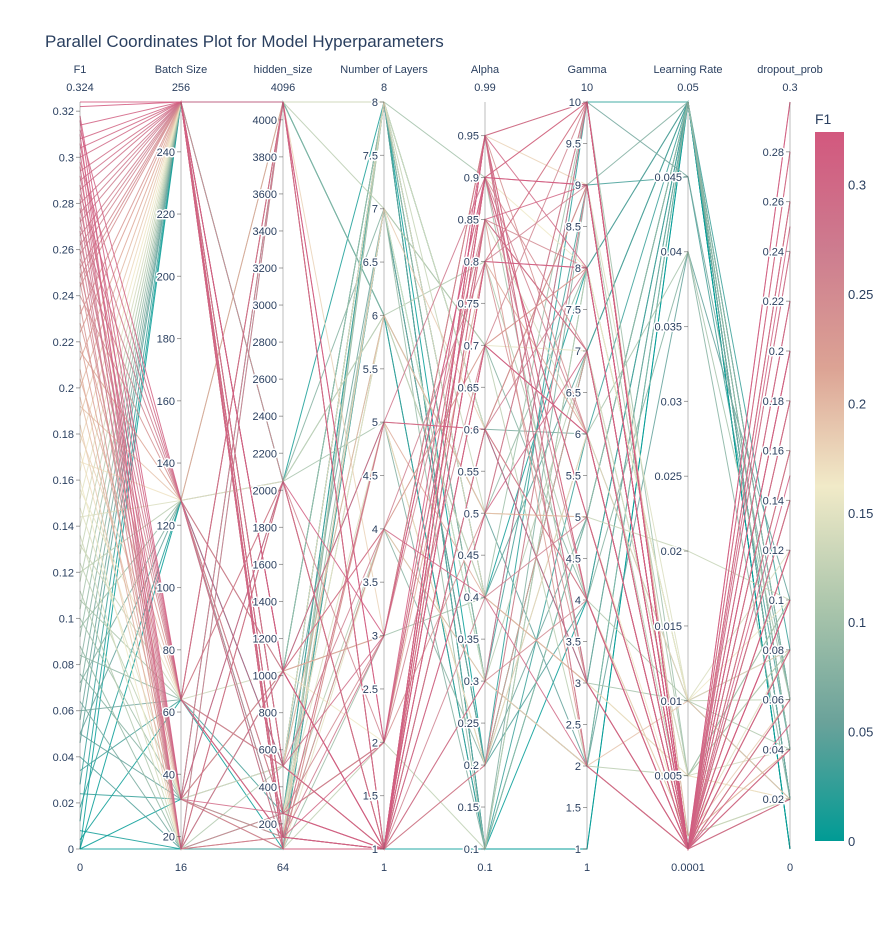 The height and width of the screenshot is (932, 894). What do you see at coordinates (578, 518) in the screenshot?
I see `tick-label-gamma-8: 5` at bounding box center [578, 518].